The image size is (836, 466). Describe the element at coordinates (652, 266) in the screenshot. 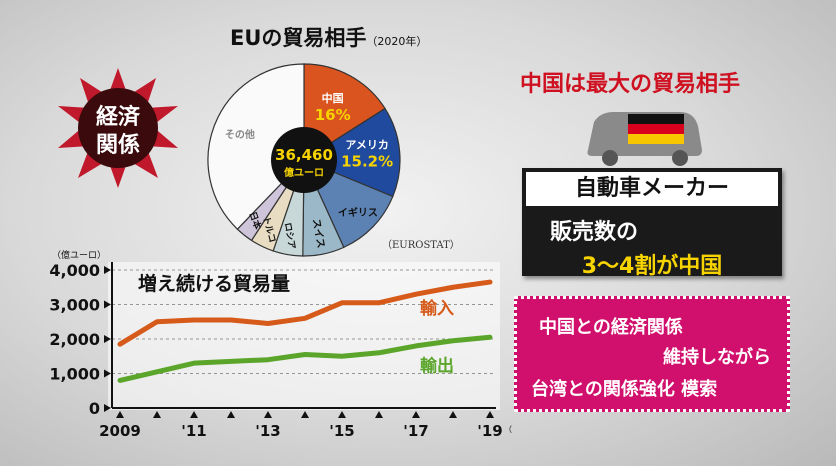

I see `maker-box-line2: 3〜4割が中国` at that location.